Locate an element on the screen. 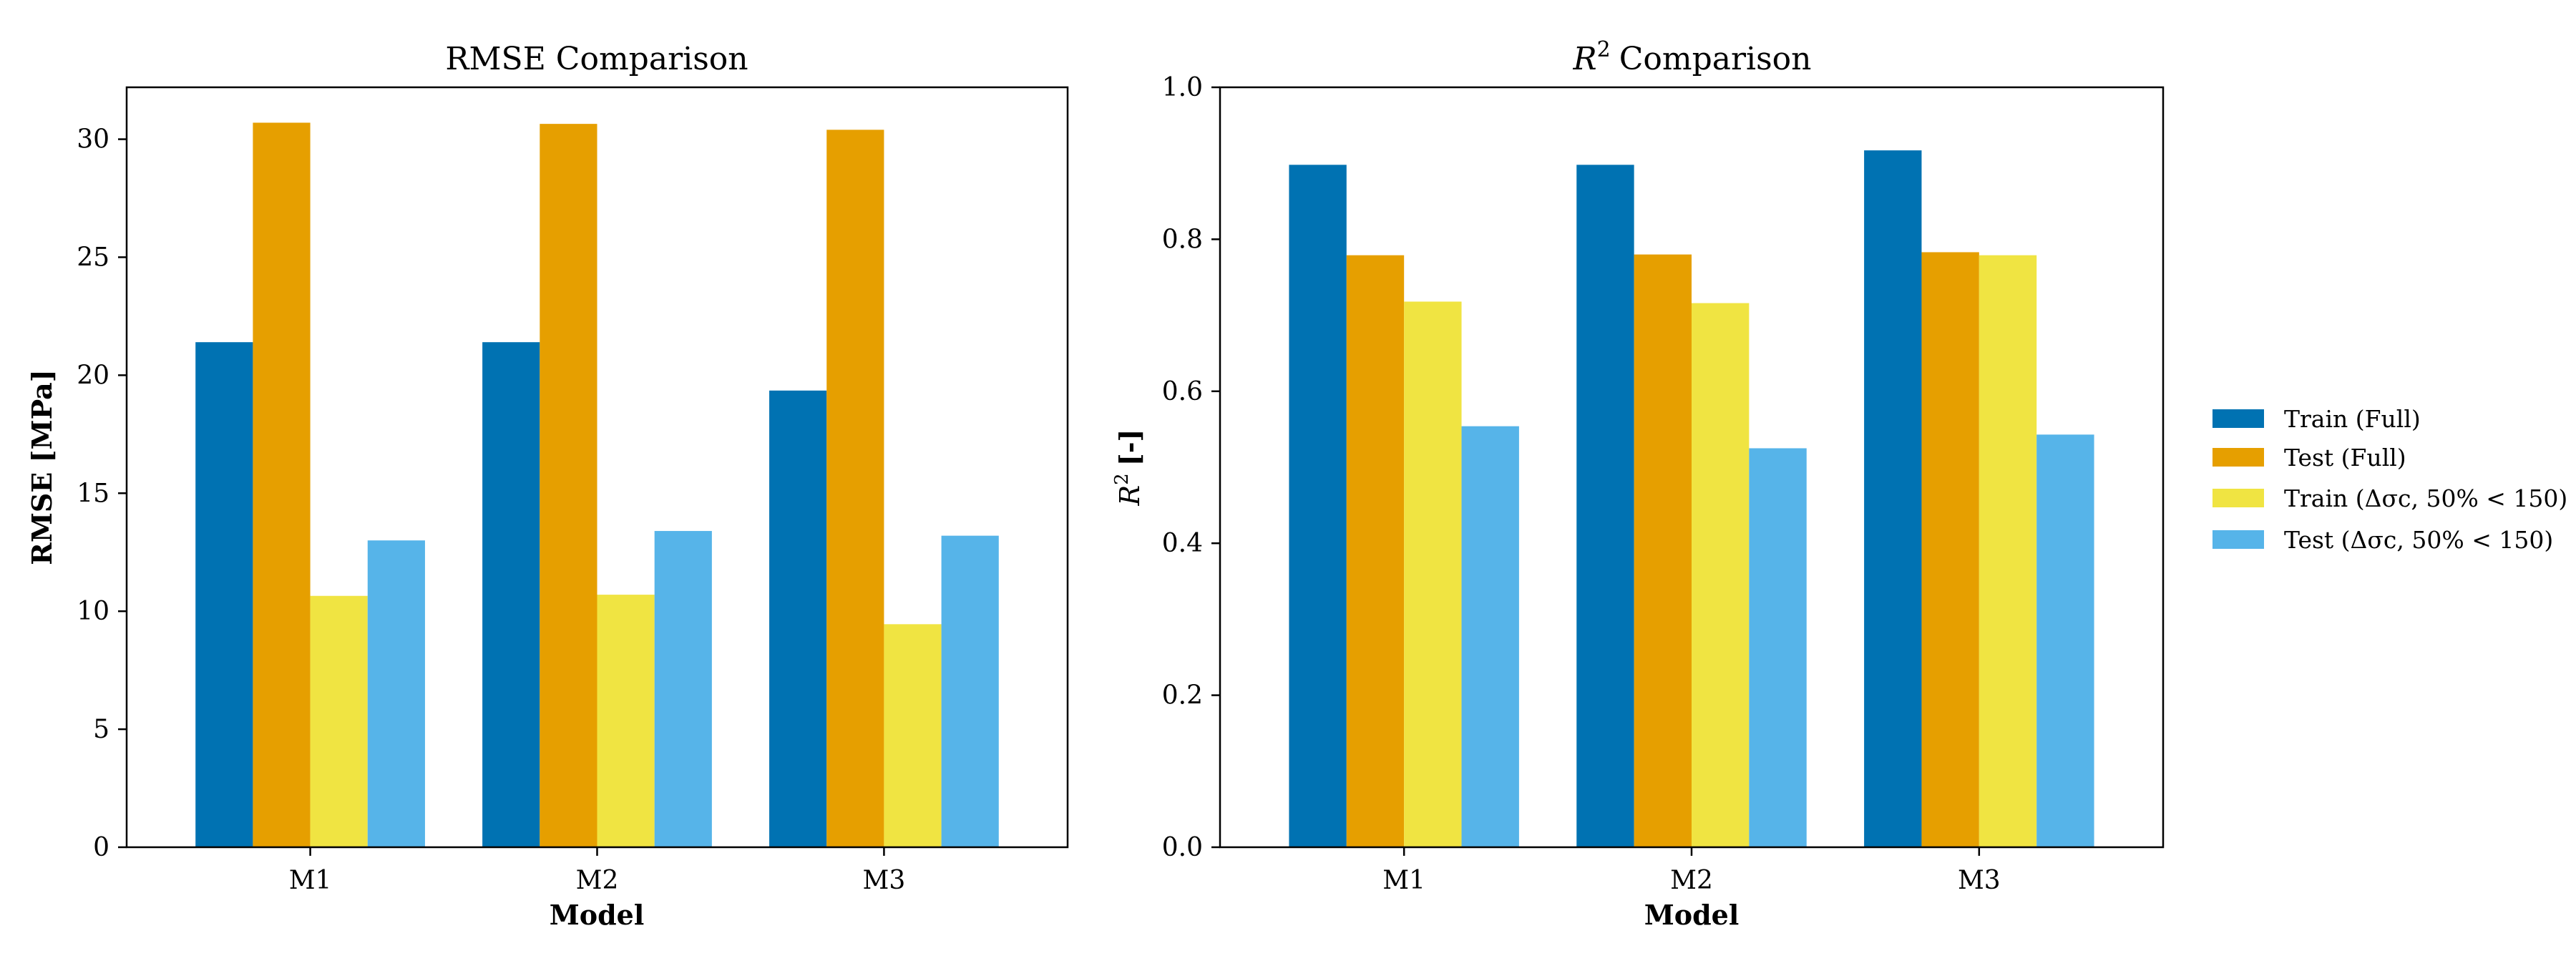 The width and height of the screenshot is (2576, 966). rmse-y-tick-label: 20 is located at coordinates (93, 375).